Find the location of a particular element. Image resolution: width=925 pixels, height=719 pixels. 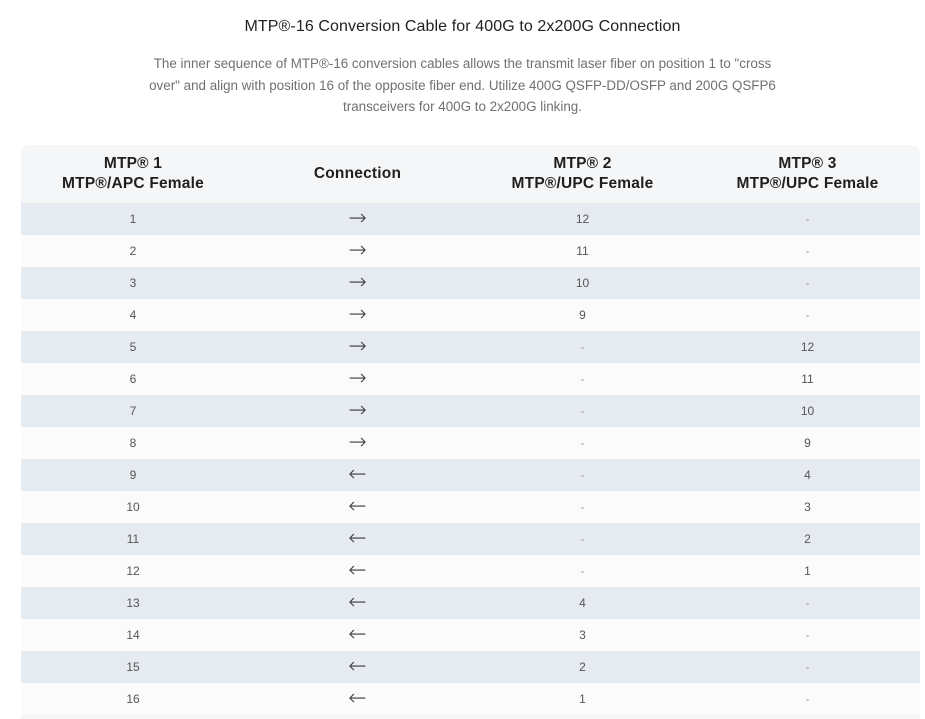

table-row: 13 ← 4 - is located at coordinates (470, 603).